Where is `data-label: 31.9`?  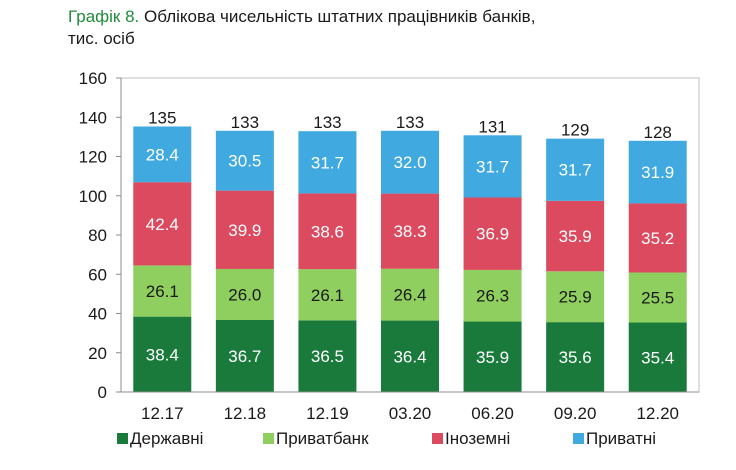
data-label: 31.9 is located at coordinates (657, 172).